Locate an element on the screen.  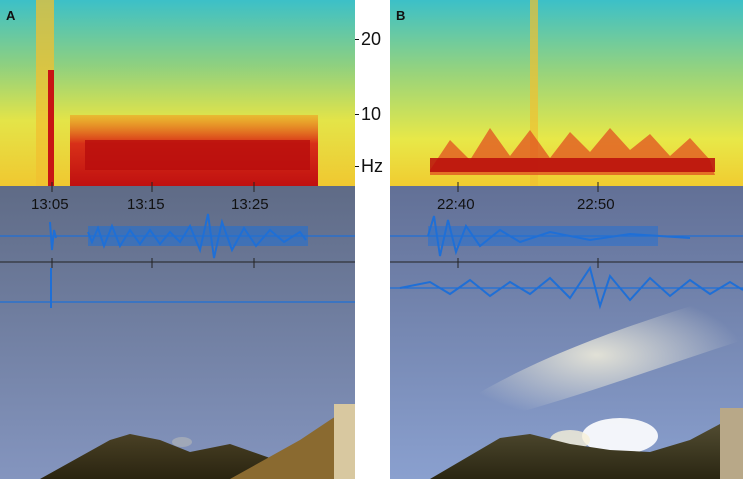
time-label: 13:05 is located at coordinates (50, 204).